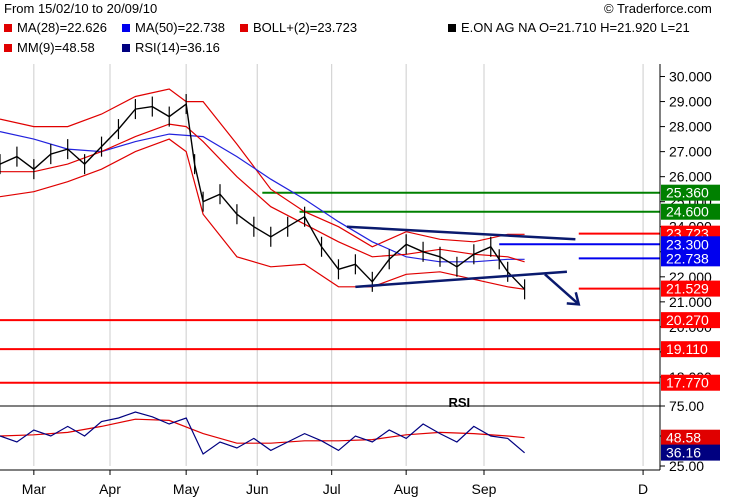 The height and width of the screenshot is (504, 746). Describe the element at coordinates (562, 289) in the screenshot. I see `down-arrow-shaft` at that location.